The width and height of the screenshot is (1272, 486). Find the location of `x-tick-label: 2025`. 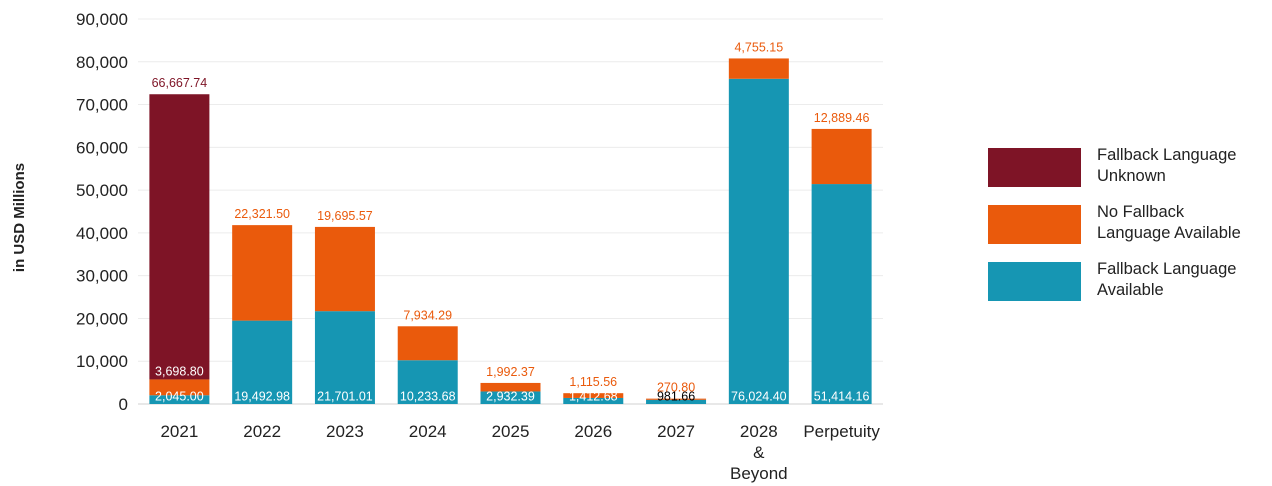

x-tick-label: 2025 is located at coordinates (511, 431).